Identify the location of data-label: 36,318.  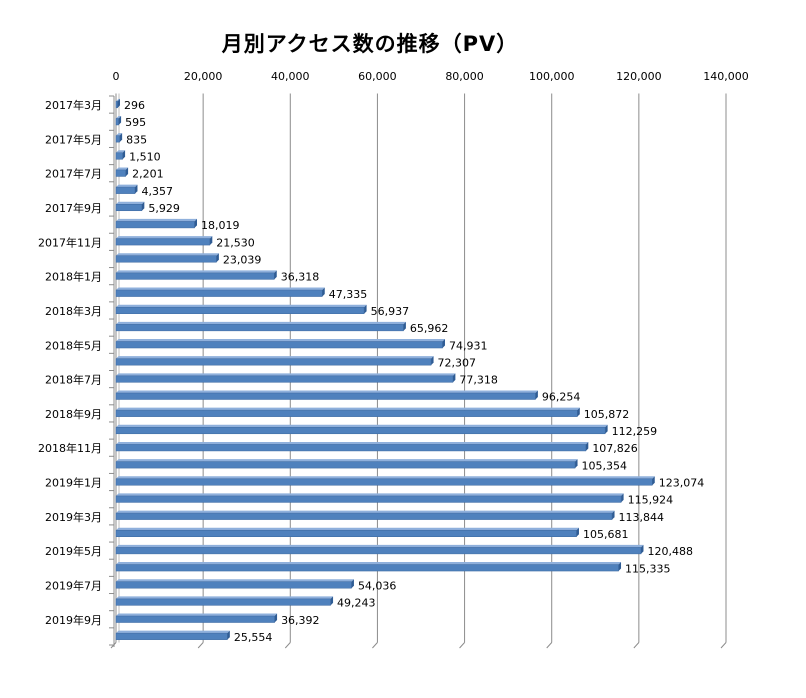
(300, 277).